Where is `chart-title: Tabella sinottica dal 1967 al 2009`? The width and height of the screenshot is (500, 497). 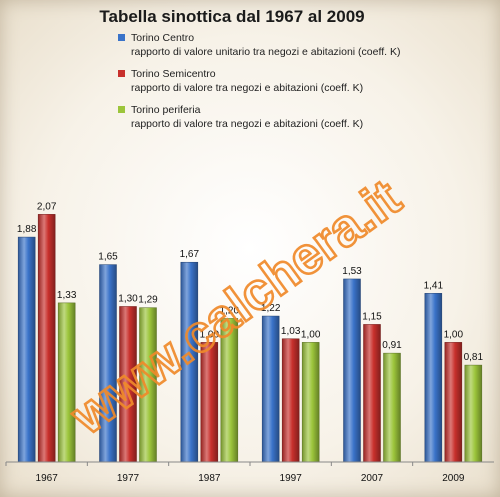 chart-title: Tabella sinottica dal 1967 al 2009 is located at coordinates (231, 16).